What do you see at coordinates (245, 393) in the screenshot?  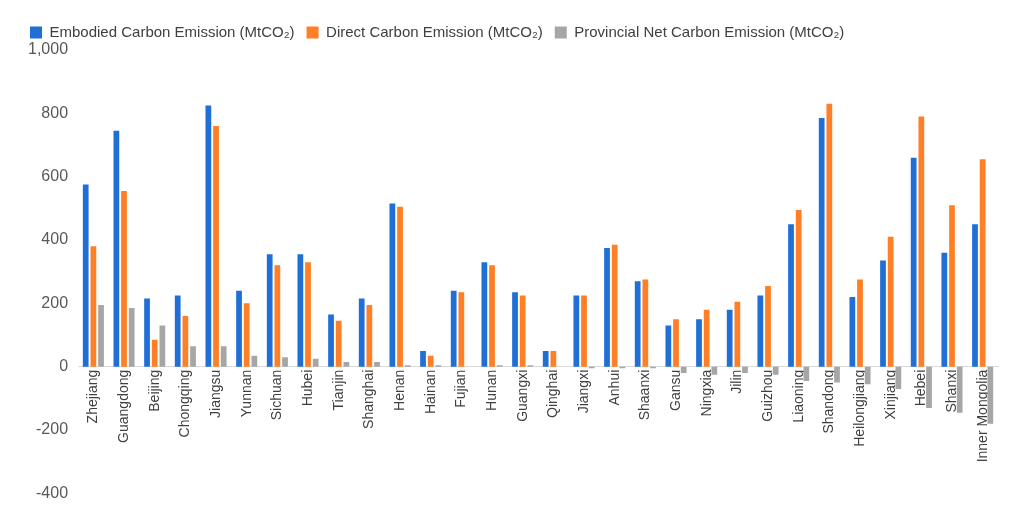 I see `x-tick-label: Yunnan` at bounding box center [245, 393].